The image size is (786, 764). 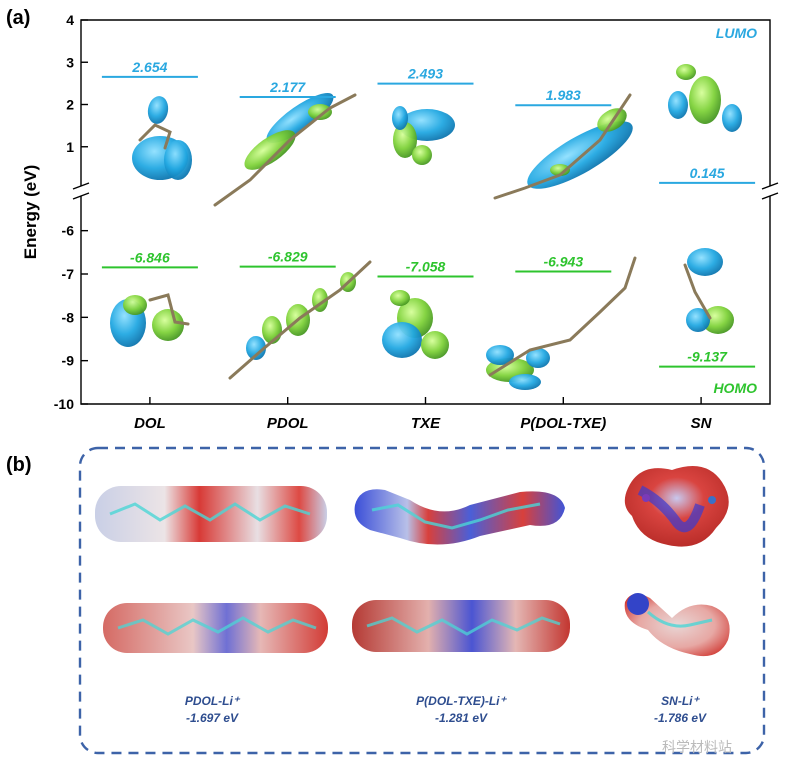 I want to click on homo-value-label: -7.058, so click(x=426, y=267).